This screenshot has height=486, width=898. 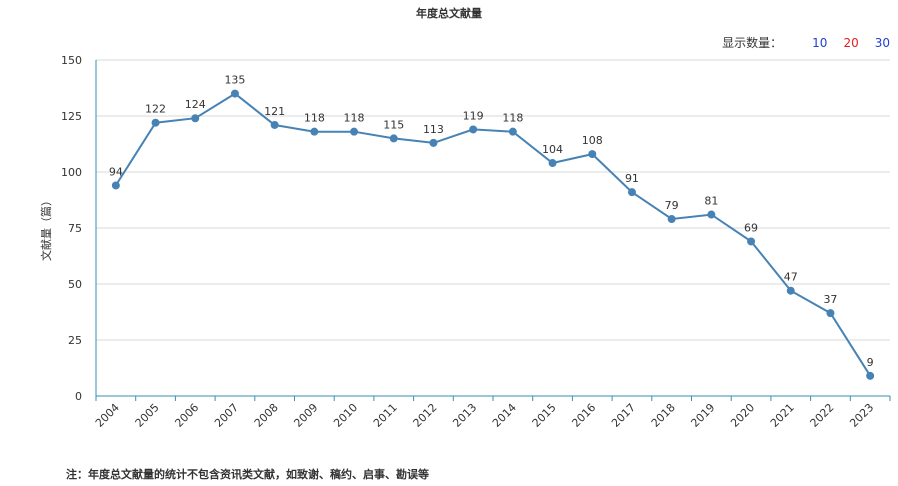 What do you see at coordinates (71, 116) in the screenshot?
I see `y-tick-label: 125` at bounding box center [71, 116].